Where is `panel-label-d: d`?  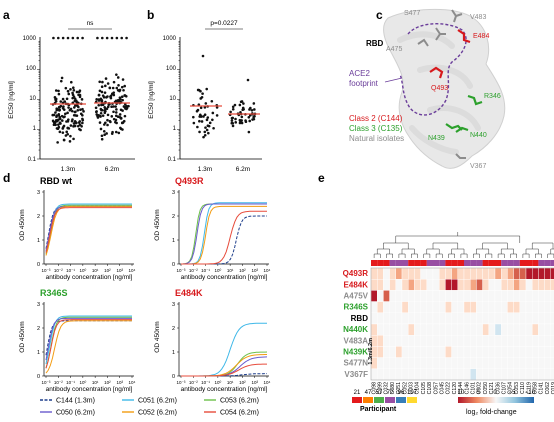
panel-label-d: d is located at coordinates (6, 178).